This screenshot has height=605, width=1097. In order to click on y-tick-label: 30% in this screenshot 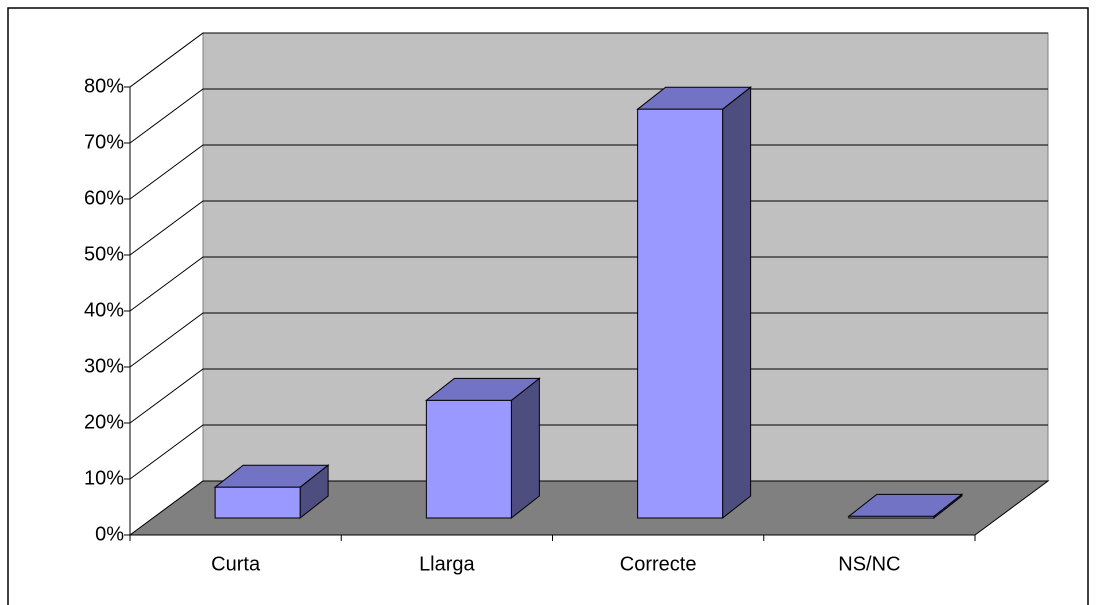, I will do `click(104, 366)`.